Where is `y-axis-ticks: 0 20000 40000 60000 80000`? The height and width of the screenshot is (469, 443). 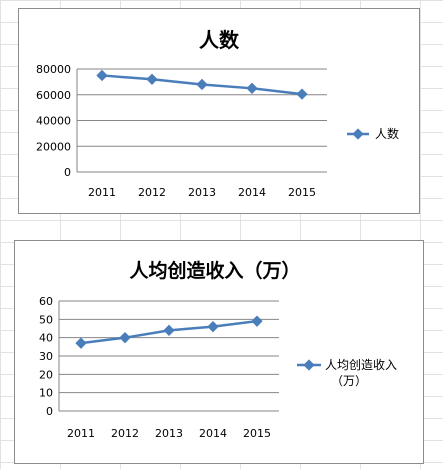 y-axis-ticks: 0 20000 40000 60000 80000 is located at coordinates (53, 121).